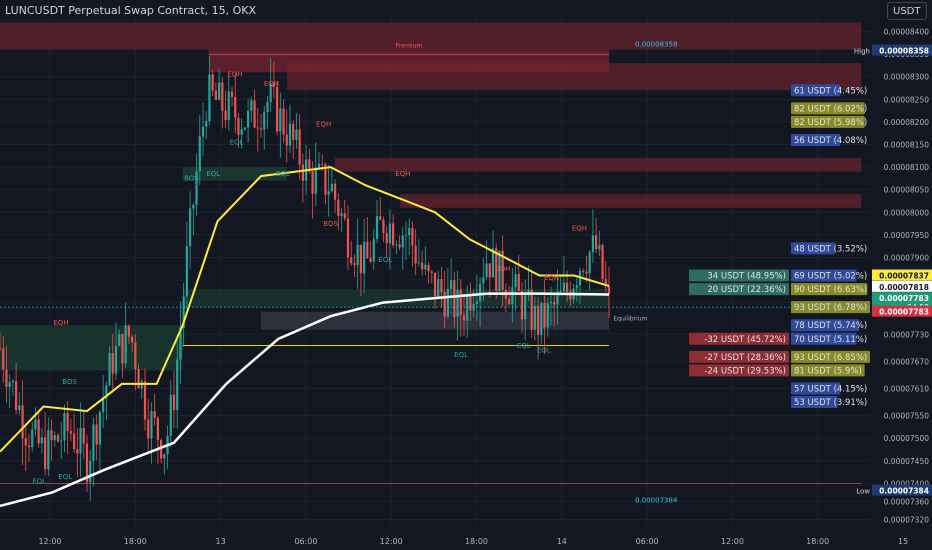 The image size is (932, 550). What do you see at coordinates (830, 123) in the screenshot?
I see `volume-label: 82 USDT (5.98%)` at bounding box center [830, 123].